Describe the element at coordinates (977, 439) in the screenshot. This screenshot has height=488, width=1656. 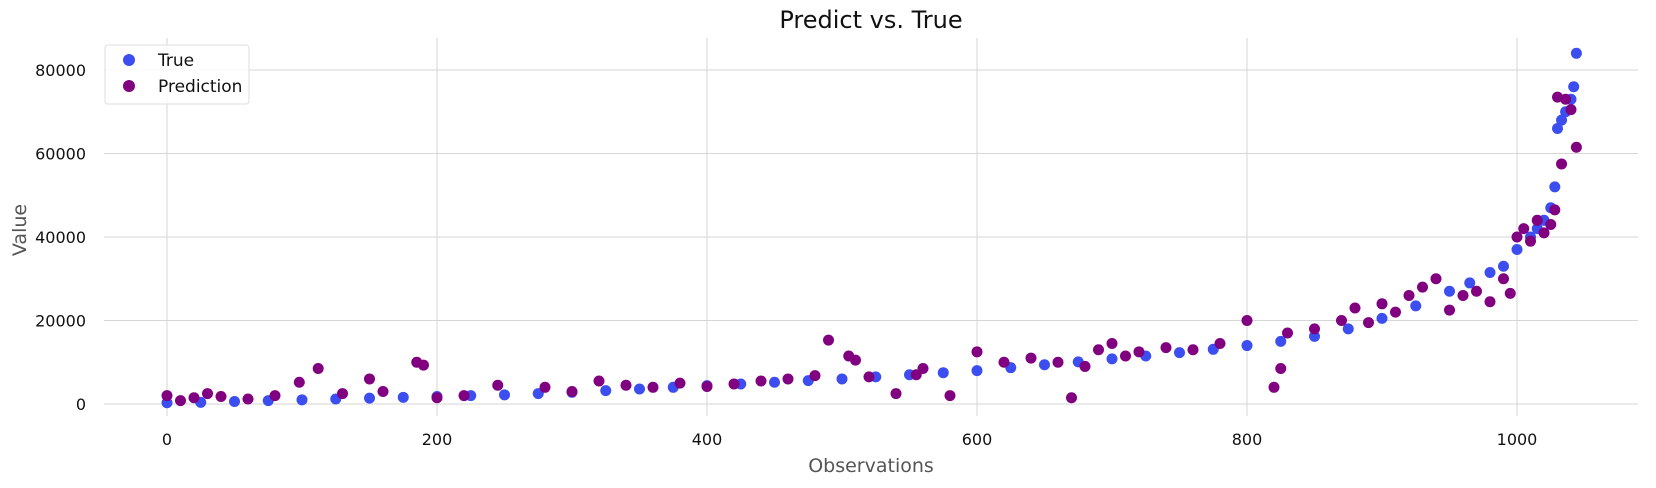
I see `x-tick-label: 600` at that location.